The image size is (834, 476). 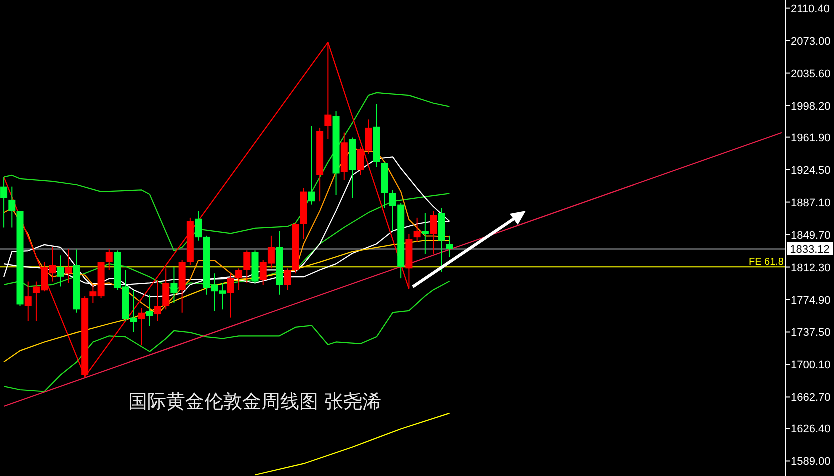 What do you see at coordinates (810, 9) in the screenshot?
I see `y-tick-label: 2110.40` at bounding box center [810, 9].